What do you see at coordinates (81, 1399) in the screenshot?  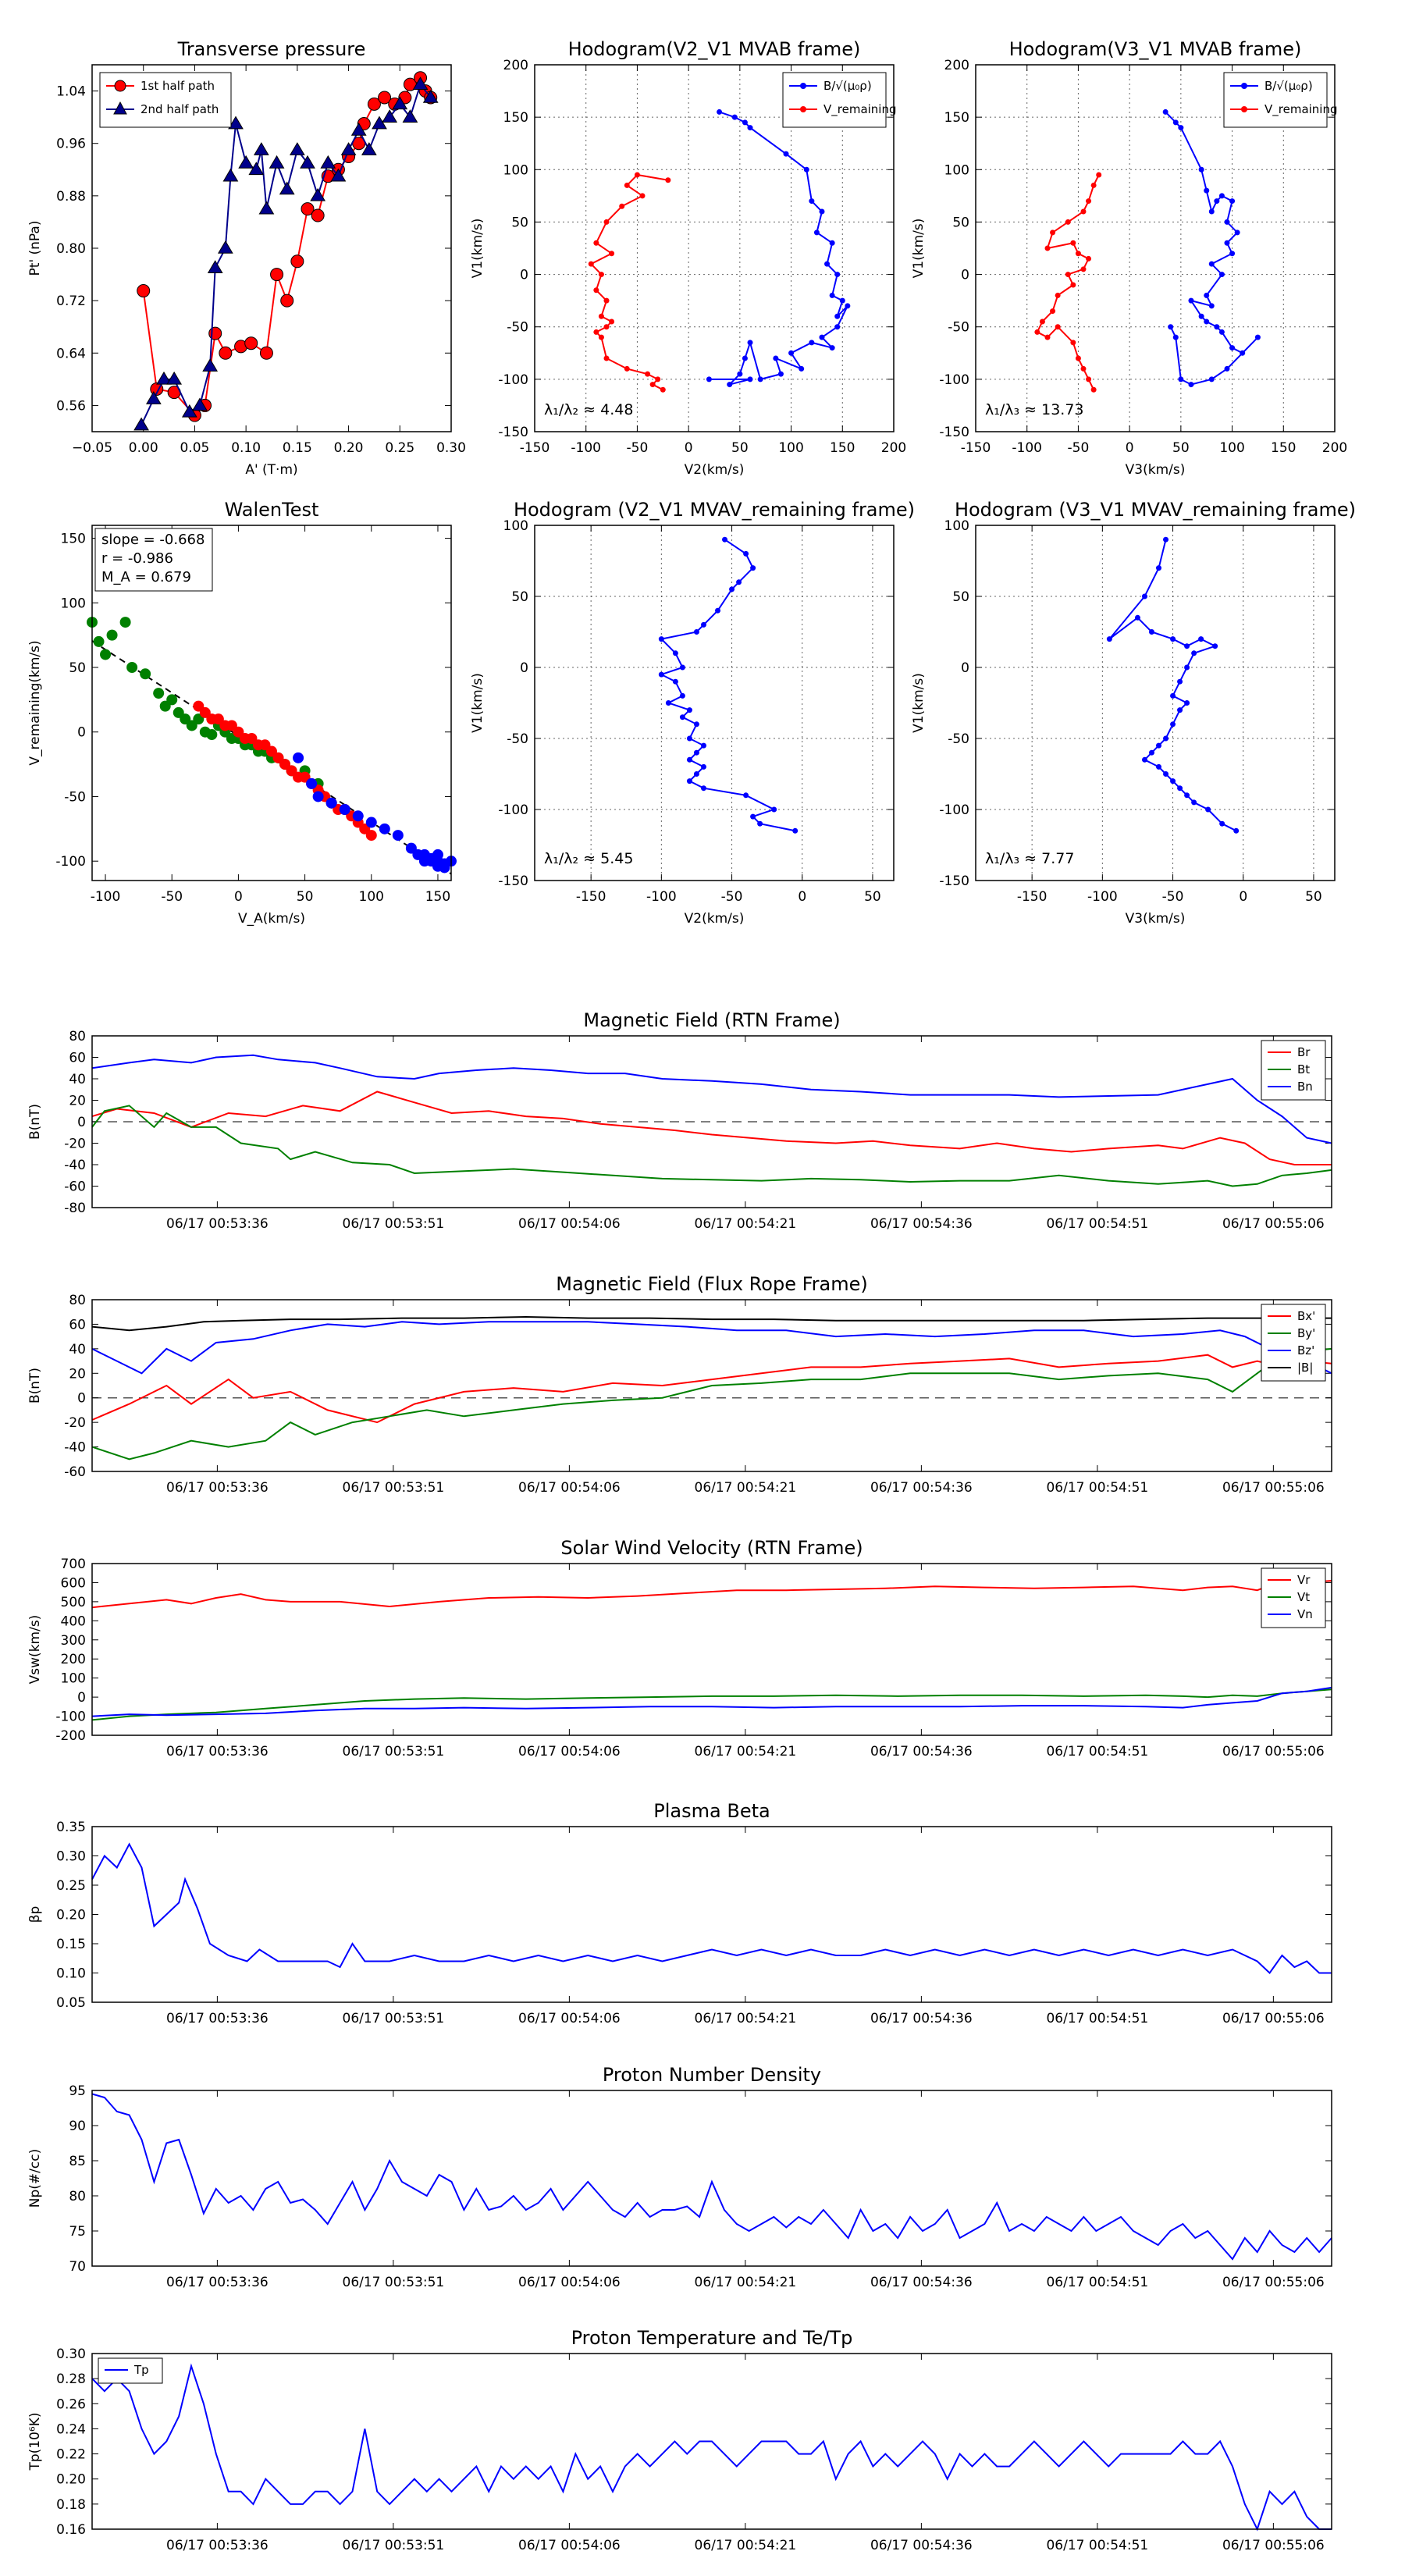 I see `y-tick-label: 0` at bounding box center [81, 1399].